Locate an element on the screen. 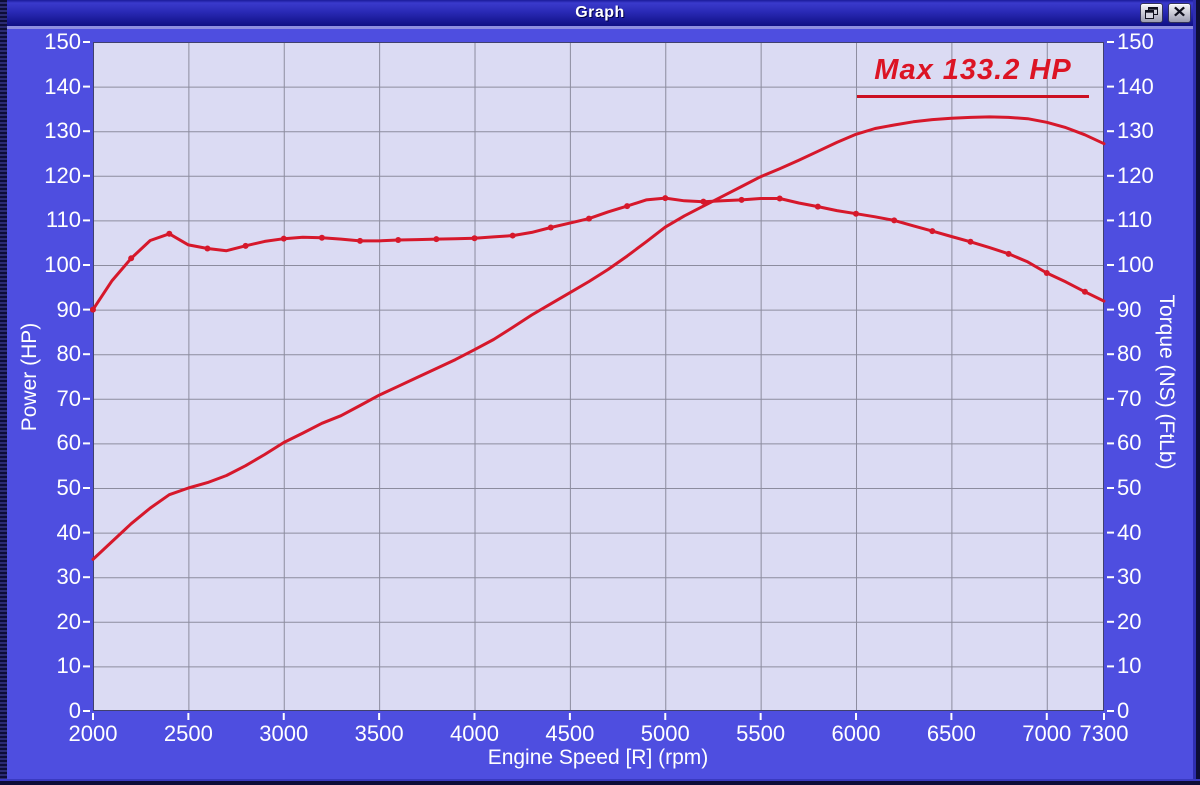 This screenshot has width=1200, height=785. y-axis-tick-label-left: 40 is located at coordinates (68, 532).